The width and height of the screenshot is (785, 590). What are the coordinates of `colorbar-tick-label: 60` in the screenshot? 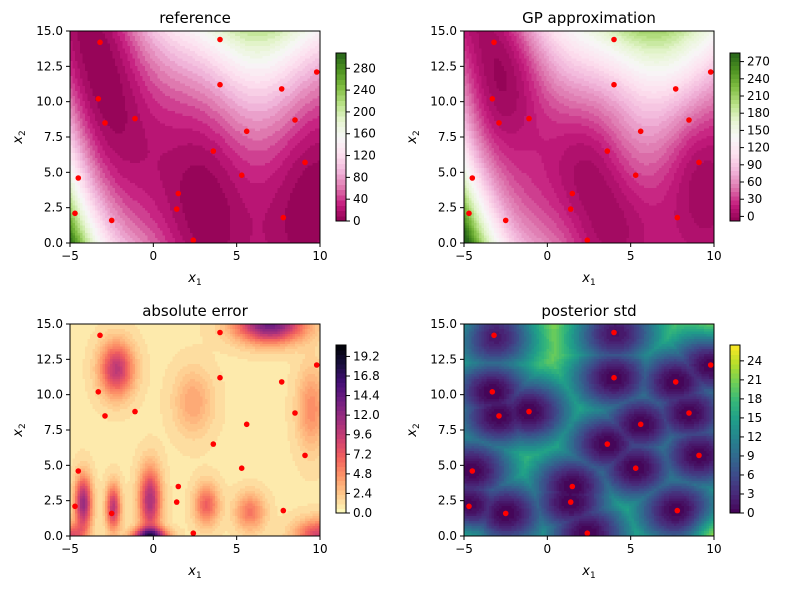 It's located at (754, 182).